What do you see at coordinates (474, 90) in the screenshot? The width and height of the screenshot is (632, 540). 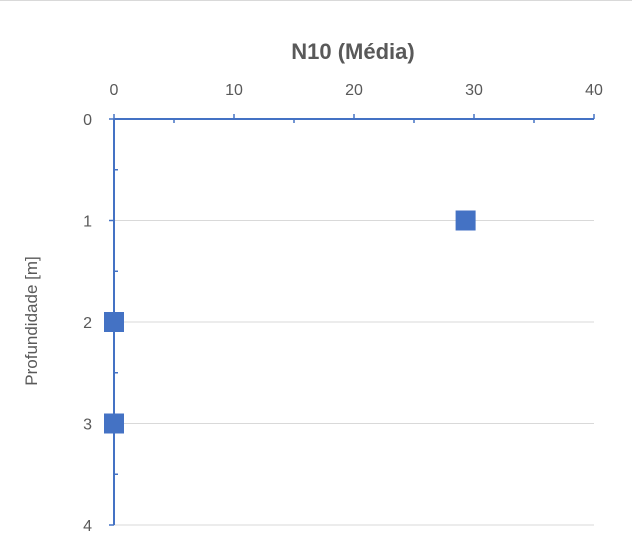 I see `x-tick-label: 30` at bounding box center [474, 90].